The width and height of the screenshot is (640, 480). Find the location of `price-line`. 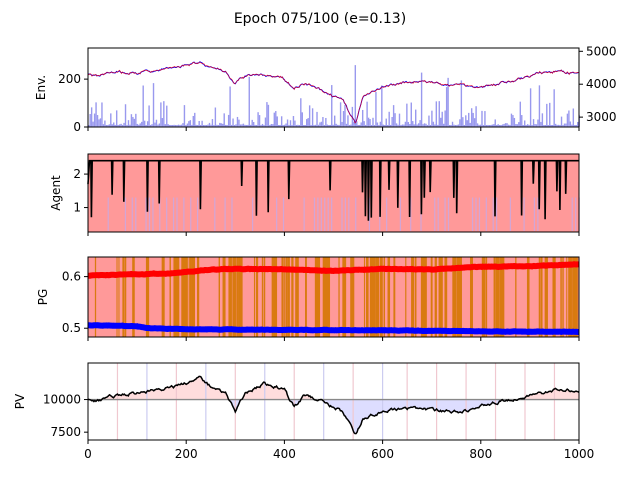

price-line is located at coordinates (333, 92).